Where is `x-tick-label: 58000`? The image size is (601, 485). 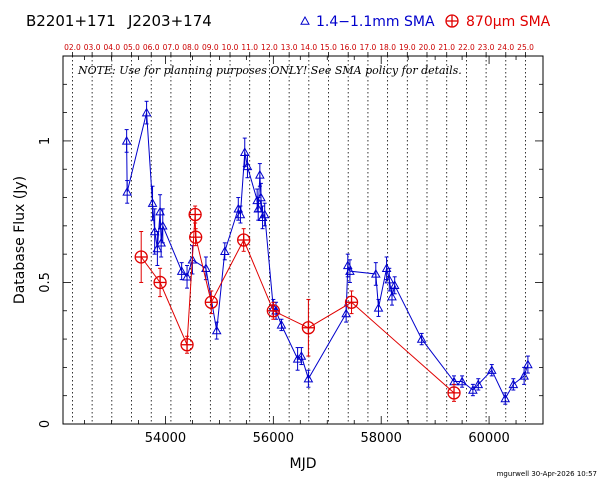 x-tick-label: 58000 is located at coordinates (381, 438).